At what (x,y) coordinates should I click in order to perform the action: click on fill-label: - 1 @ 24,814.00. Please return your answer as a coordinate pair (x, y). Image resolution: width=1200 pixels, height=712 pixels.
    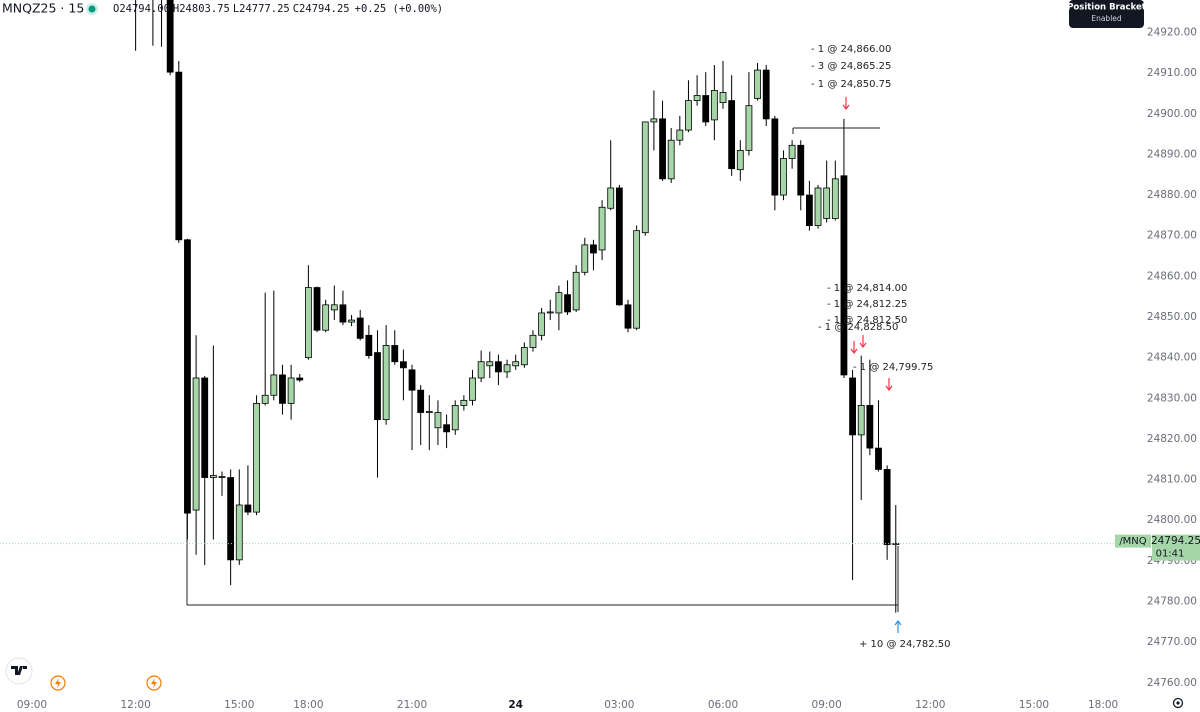
    Looking at the image, I should click on (867, 288).